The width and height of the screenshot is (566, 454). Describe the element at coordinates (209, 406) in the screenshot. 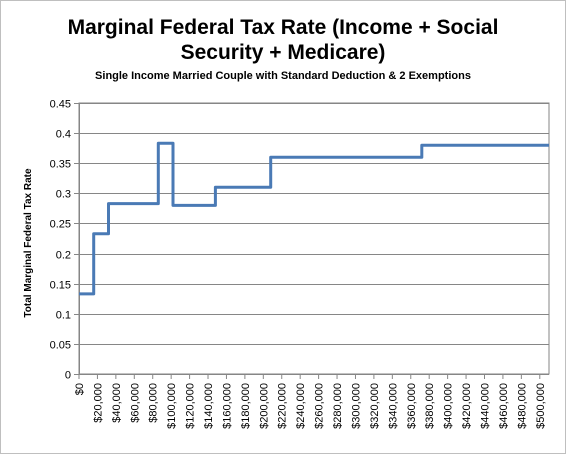

I see `x-tick-label: $140,000` at that location.